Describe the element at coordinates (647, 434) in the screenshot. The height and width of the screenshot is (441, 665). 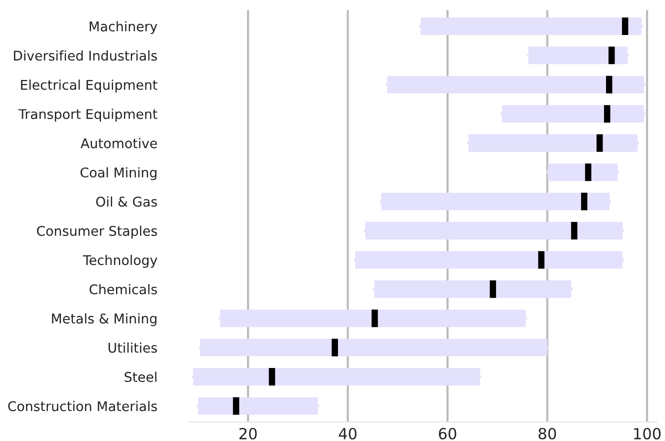
I see `x-tick-label: 100` at that location.